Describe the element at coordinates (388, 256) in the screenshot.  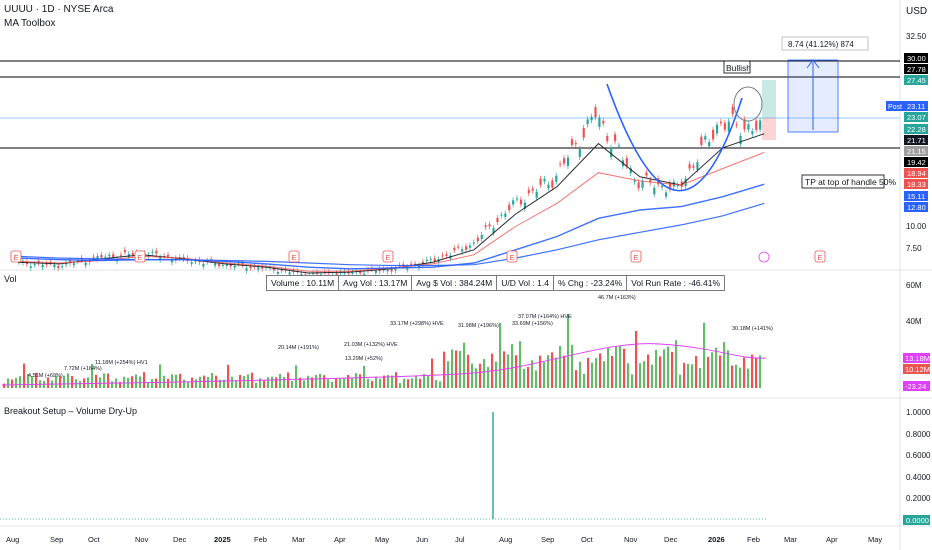
I see `earnings-marker` at that location.